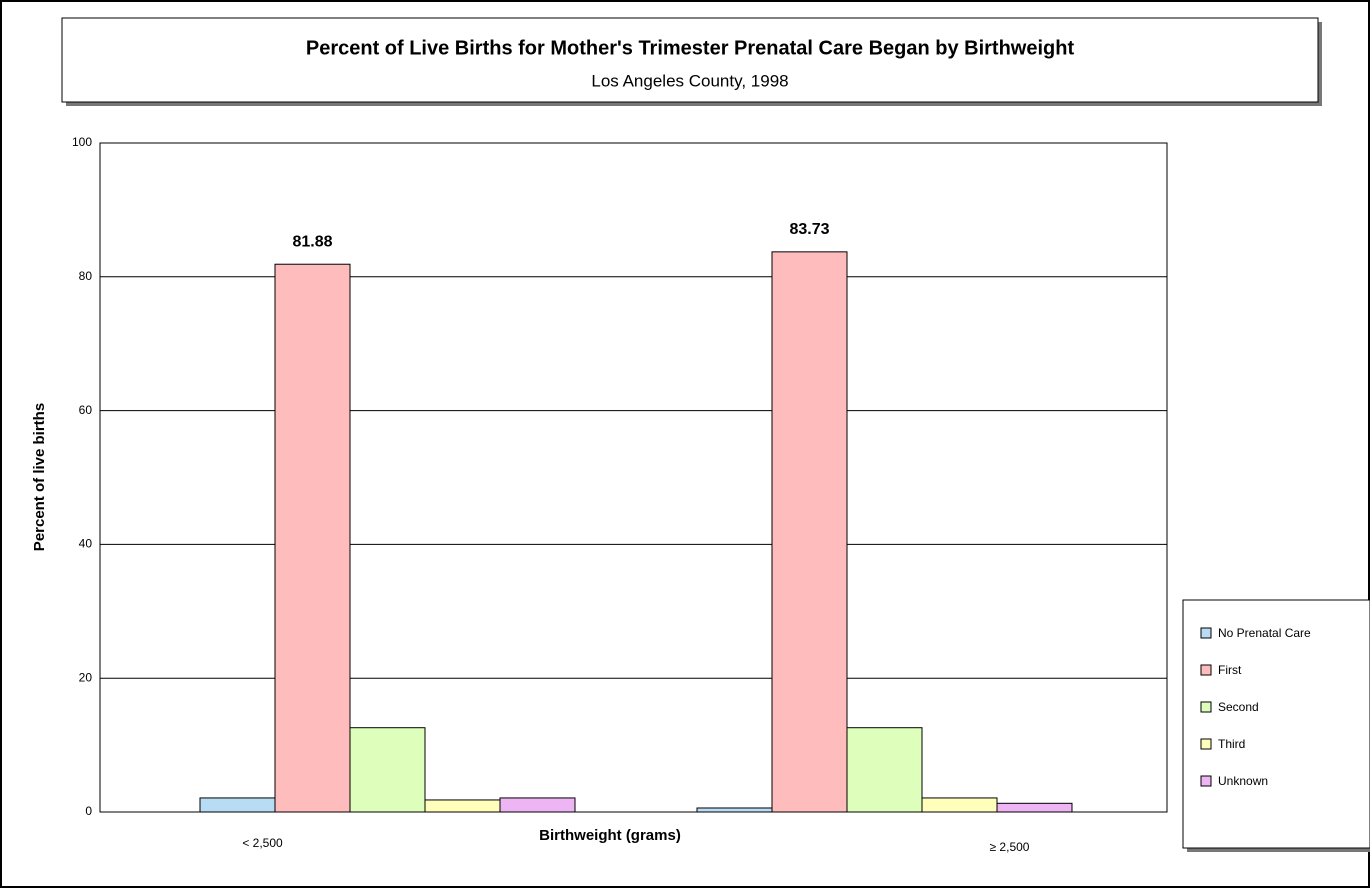  What do you see at coordinates (86, 276) in the screenshot?
I see `y-tick-label: 80` at bounding box center [86, 276].